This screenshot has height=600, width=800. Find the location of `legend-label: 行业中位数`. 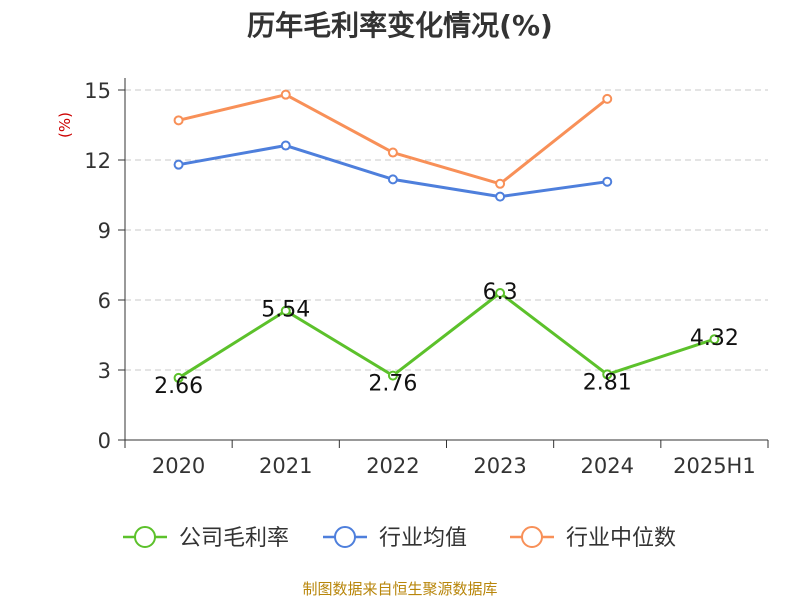

legend-label: 行业中位数 is located at coordinates (621, 538).